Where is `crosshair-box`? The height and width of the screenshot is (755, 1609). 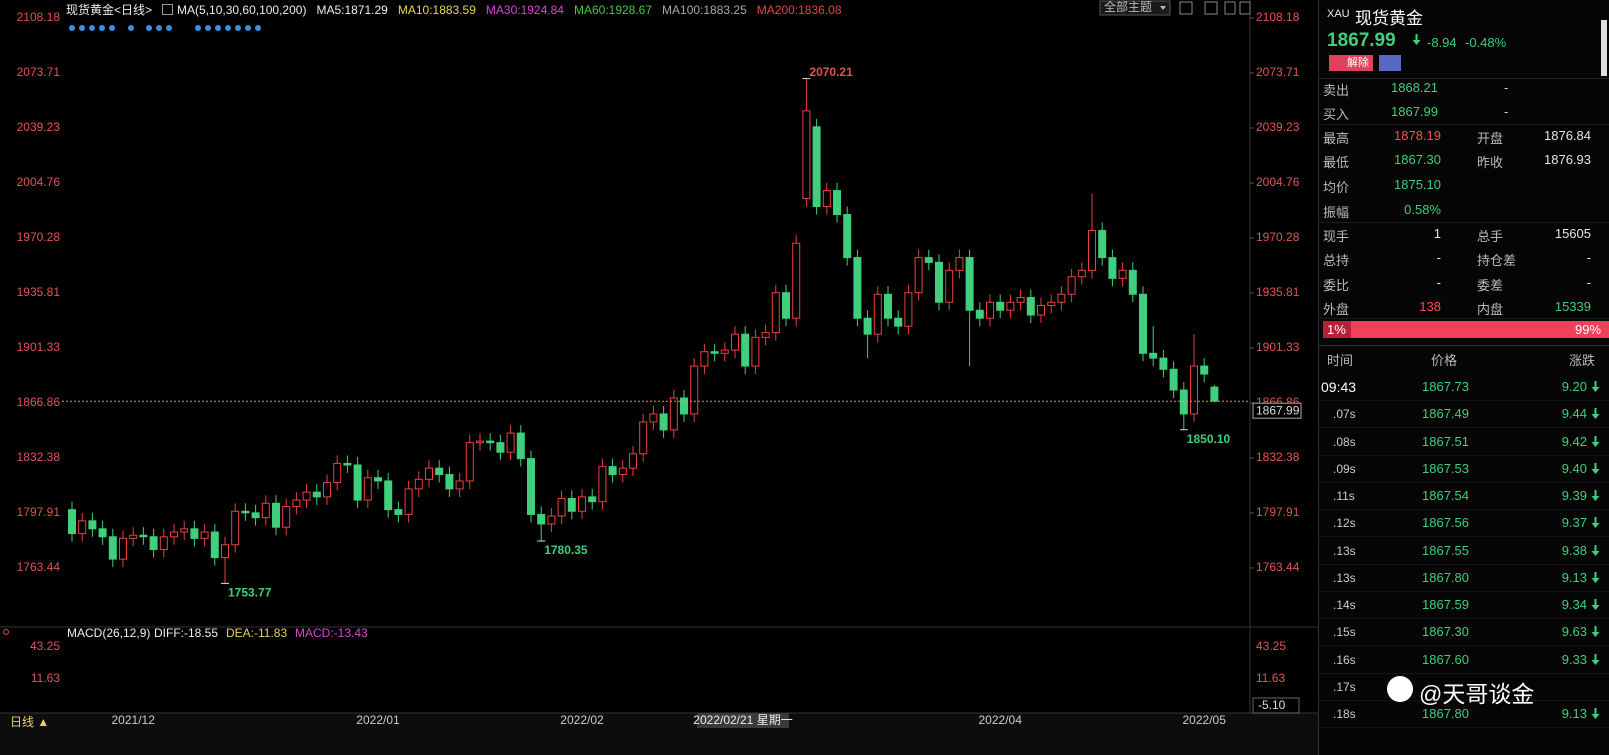
crosshair-box is located at coordinates (743, 720).